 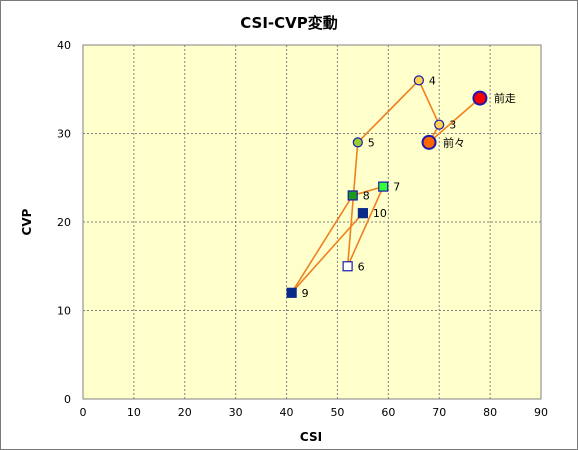 What do you see at coordinates (64, 45) in the screenshot?
I see `y-tick-label: 40` at bounding box center [64, 45].